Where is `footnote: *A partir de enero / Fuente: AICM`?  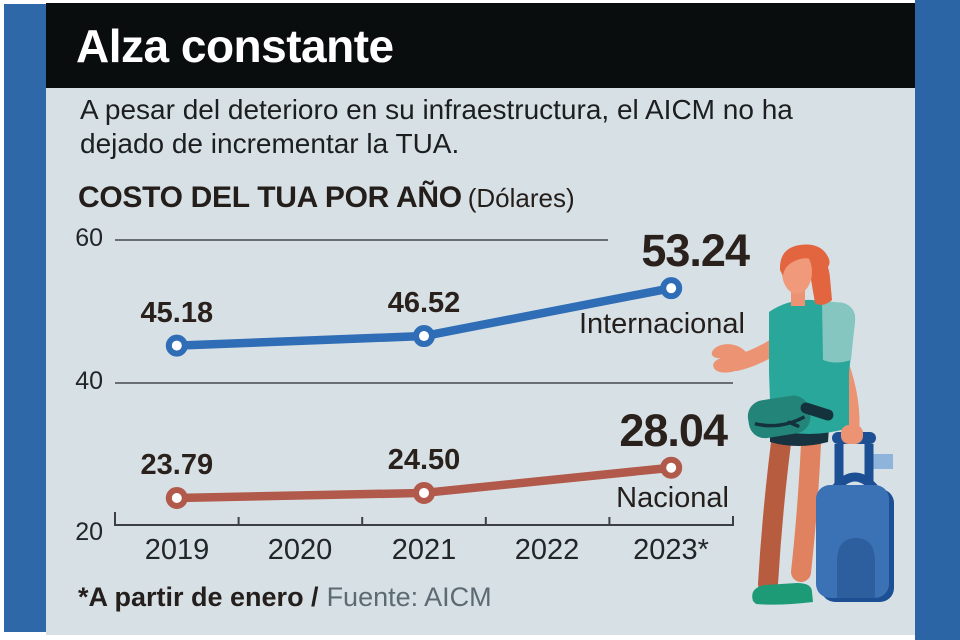
footnote: *A partir de enero / Fuente: AICM is located at coordinates (285, 597).